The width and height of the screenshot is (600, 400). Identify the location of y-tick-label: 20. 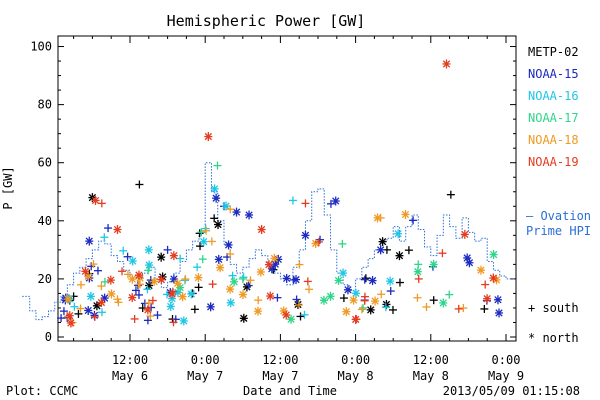
(45, 279).